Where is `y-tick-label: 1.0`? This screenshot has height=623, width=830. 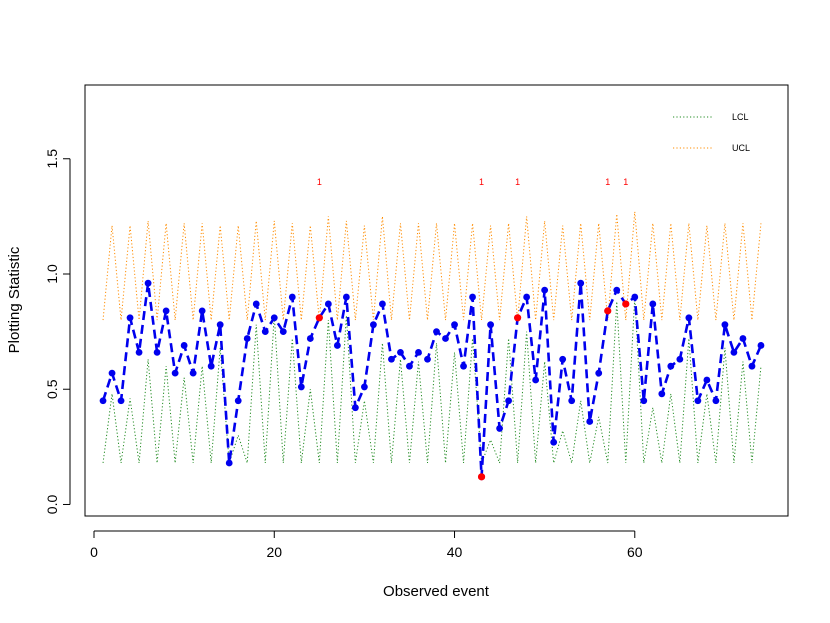
y-tick-label: 1.0 is located at coordinates (52, 274).